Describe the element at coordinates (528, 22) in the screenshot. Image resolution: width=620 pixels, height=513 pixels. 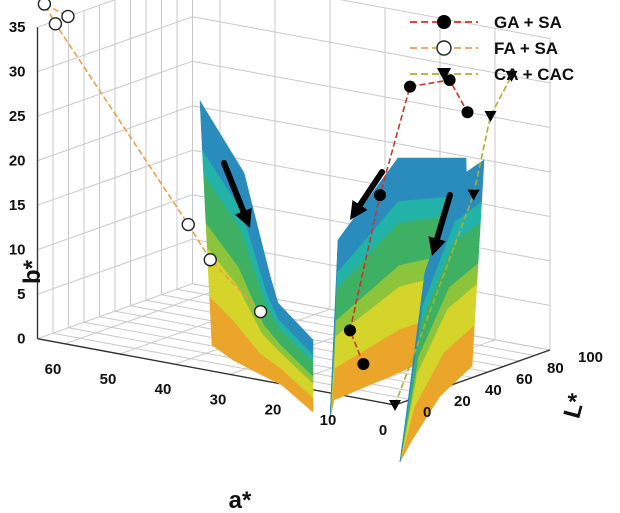
I see `legend-label-0: GA + SA` at that location.